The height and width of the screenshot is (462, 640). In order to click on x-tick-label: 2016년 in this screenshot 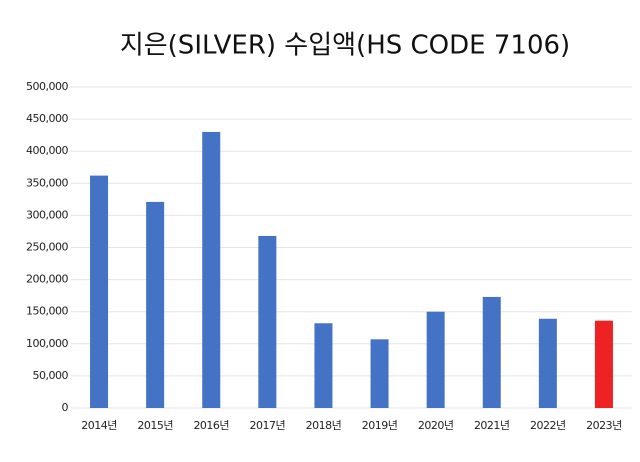, I will do `click(211, 425)`.